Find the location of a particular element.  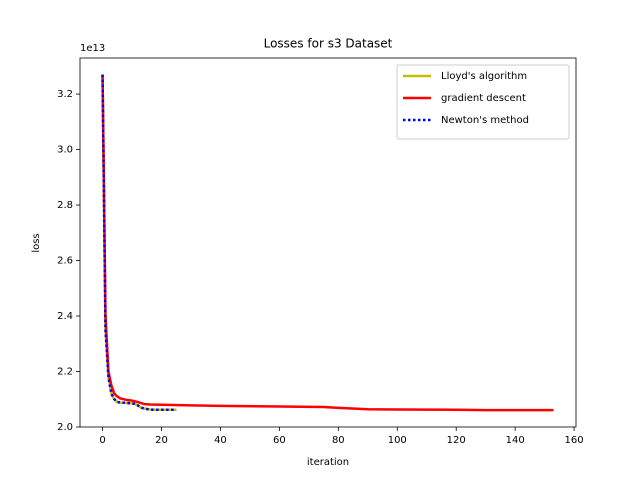

x-tick-label: 80 is located at coordinates (338, 440).